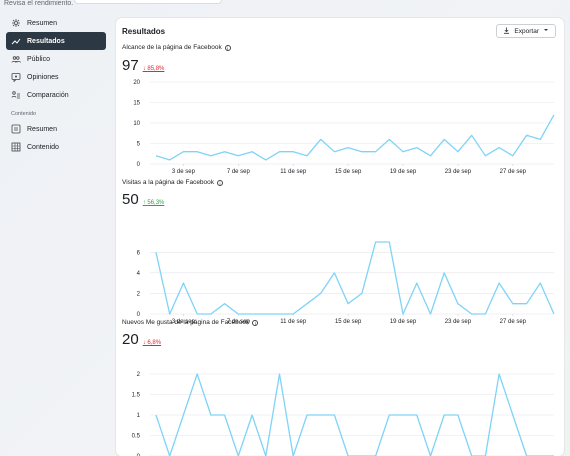 Image resolution: width=570 pixels, height=456 pixels. Describe the element at coordinates (136, 104) in the screenshot. I see `y-tick-label: 15` at that location.